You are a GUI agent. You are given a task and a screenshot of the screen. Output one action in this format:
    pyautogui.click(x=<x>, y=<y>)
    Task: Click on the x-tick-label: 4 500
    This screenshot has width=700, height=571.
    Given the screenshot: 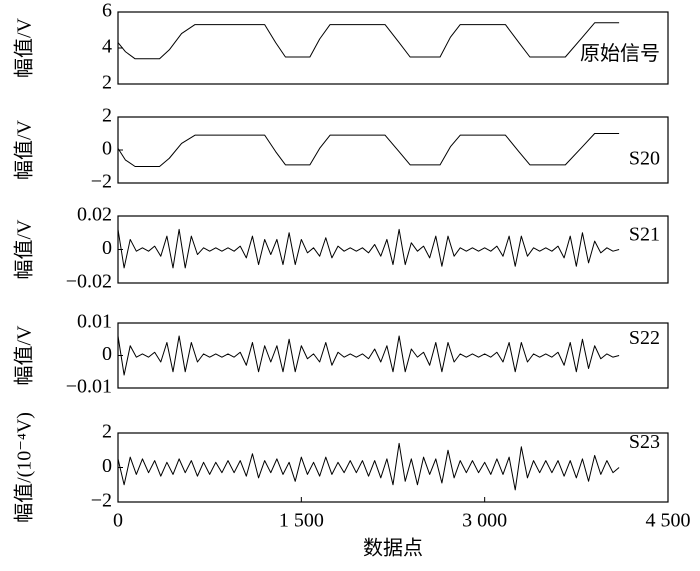 What is the action you would take?
    pyautogui.click(x=668, y=521)
    